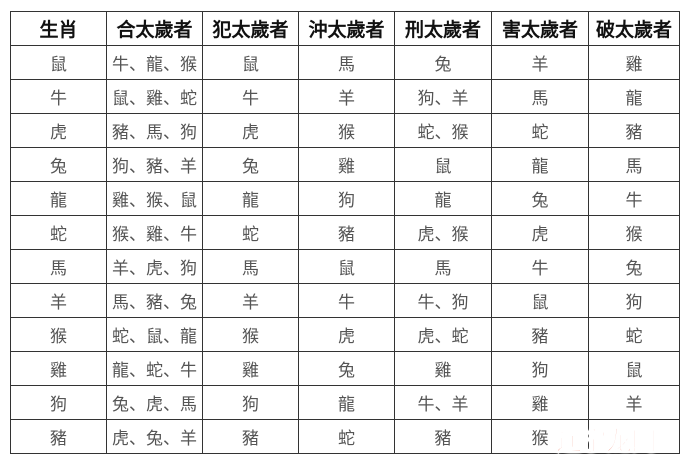 The image size is (690, 463). Describe the element at coordinates (58, 198) in the screenshot. I see `zodiac-cell: 龍` at that location.